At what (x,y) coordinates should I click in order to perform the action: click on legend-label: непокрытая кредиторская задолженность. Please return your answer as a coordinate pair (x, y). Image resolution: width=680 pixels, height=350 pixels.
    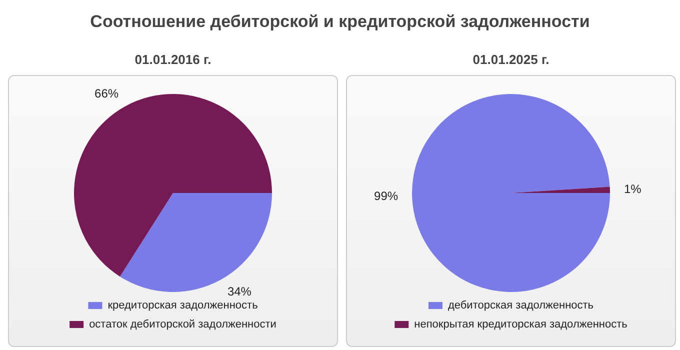
    Looking at the image, I should click on (521, 324).